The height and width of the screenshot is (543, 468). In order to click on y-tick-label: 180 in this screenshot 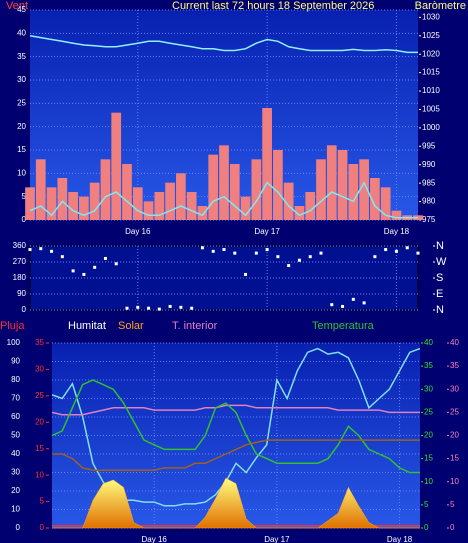, I will do `click(20, 277)`.